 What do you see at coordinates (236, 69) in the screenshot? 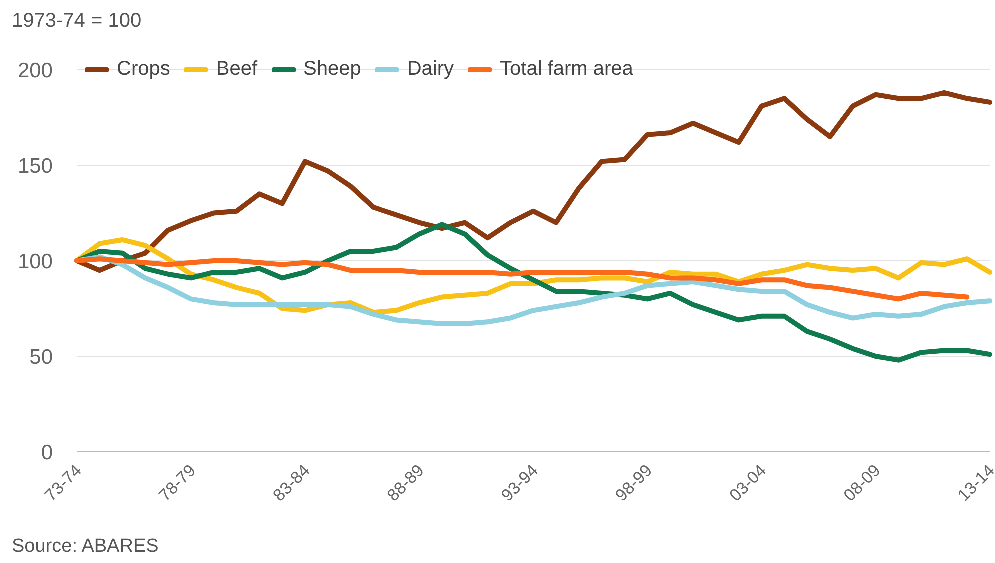
I see `legend-label: Beef` at bounding box center [236, 69].